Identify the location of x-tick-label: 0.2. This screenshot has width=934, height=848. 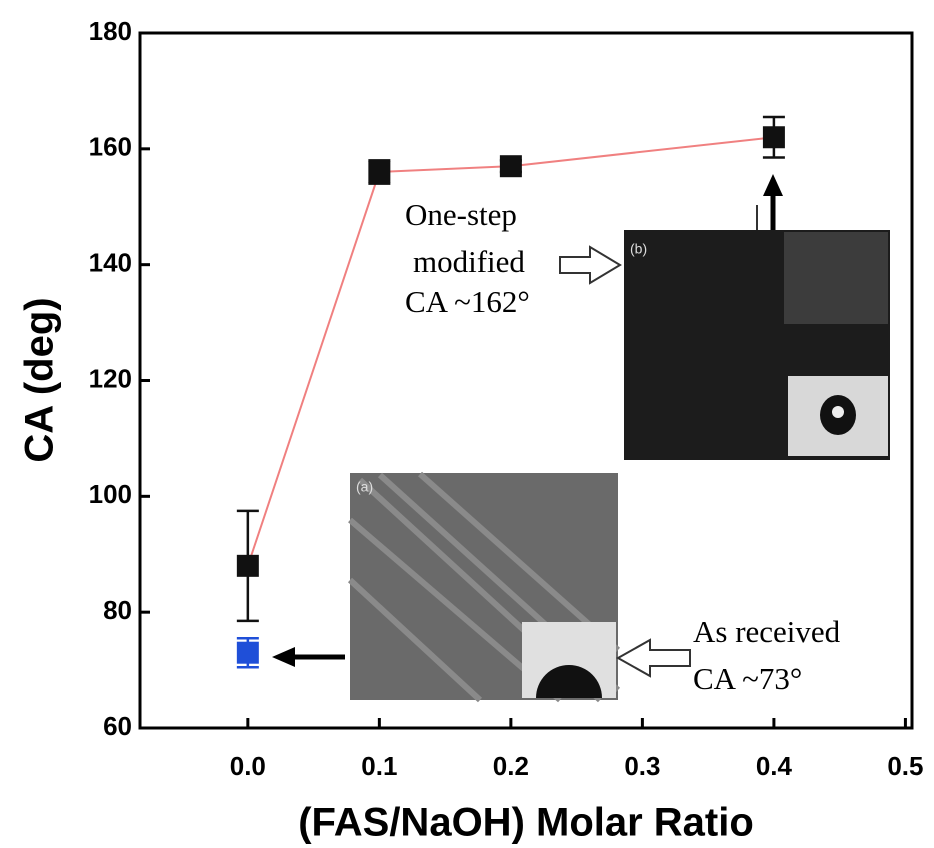
(511, 766).